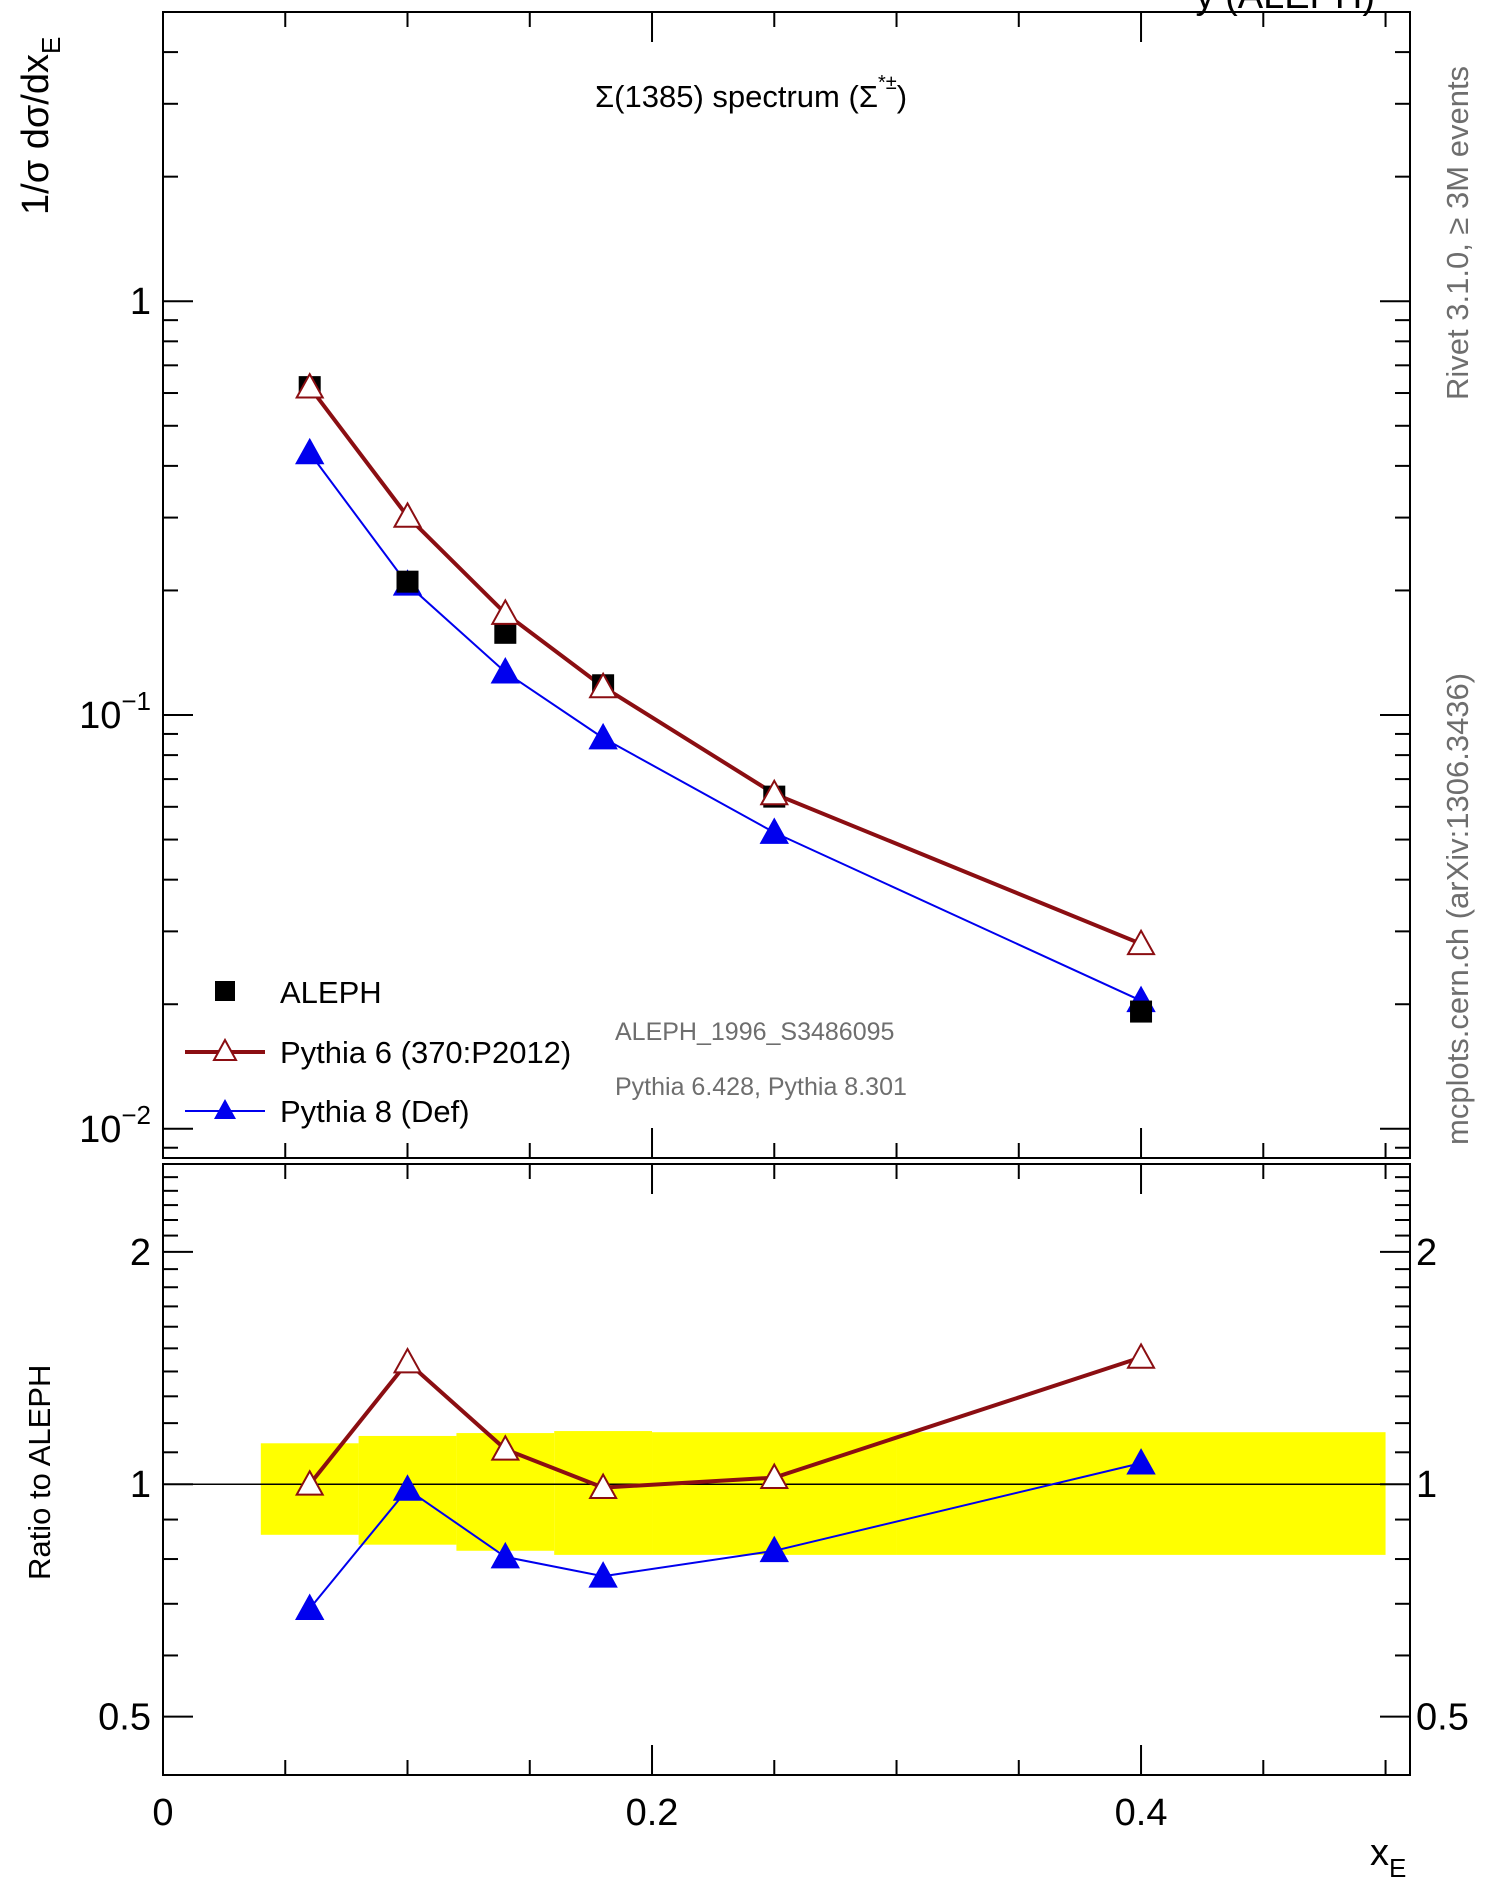 The height and width of the screenshot is (1888, 1489). I want to click on x-tick-label: 0, so click(162, 1813).